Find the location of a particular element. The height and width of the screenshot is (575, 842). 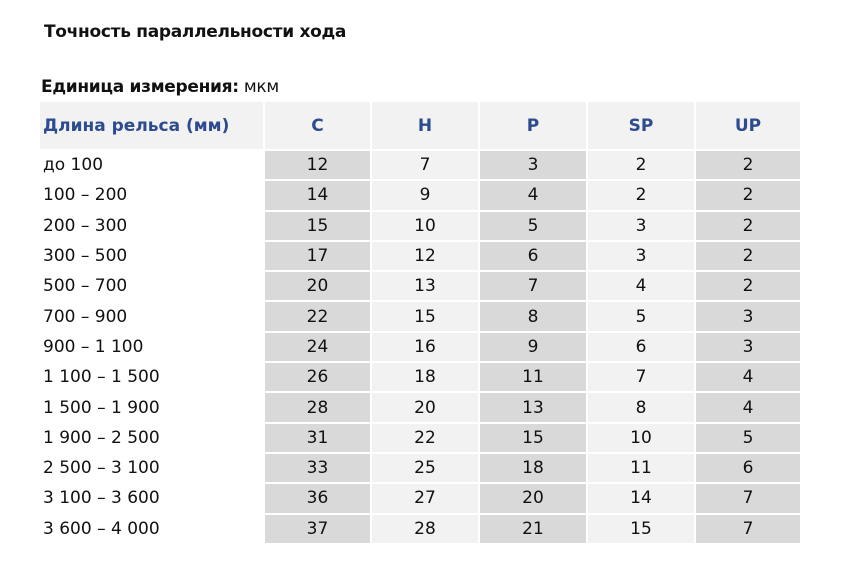

rail-length-cell: 300 – 500 is located at coordinates (151, 256).